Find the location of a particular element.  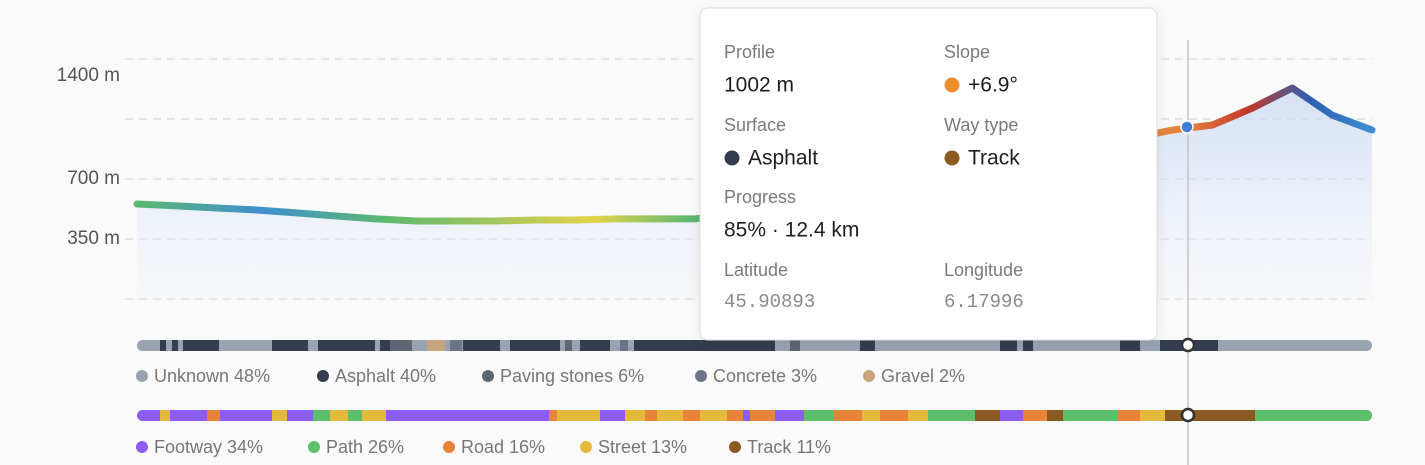

tooltip-label: Progress is located at coordinates (760, 197).